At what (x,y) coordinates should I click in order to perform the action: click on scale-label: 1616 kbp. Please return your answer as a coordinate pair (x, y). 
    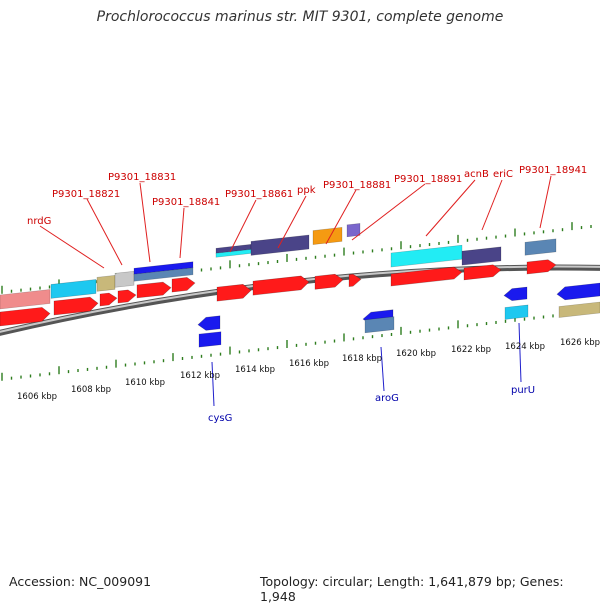
    Looking at the image, I should click on (309, 364).